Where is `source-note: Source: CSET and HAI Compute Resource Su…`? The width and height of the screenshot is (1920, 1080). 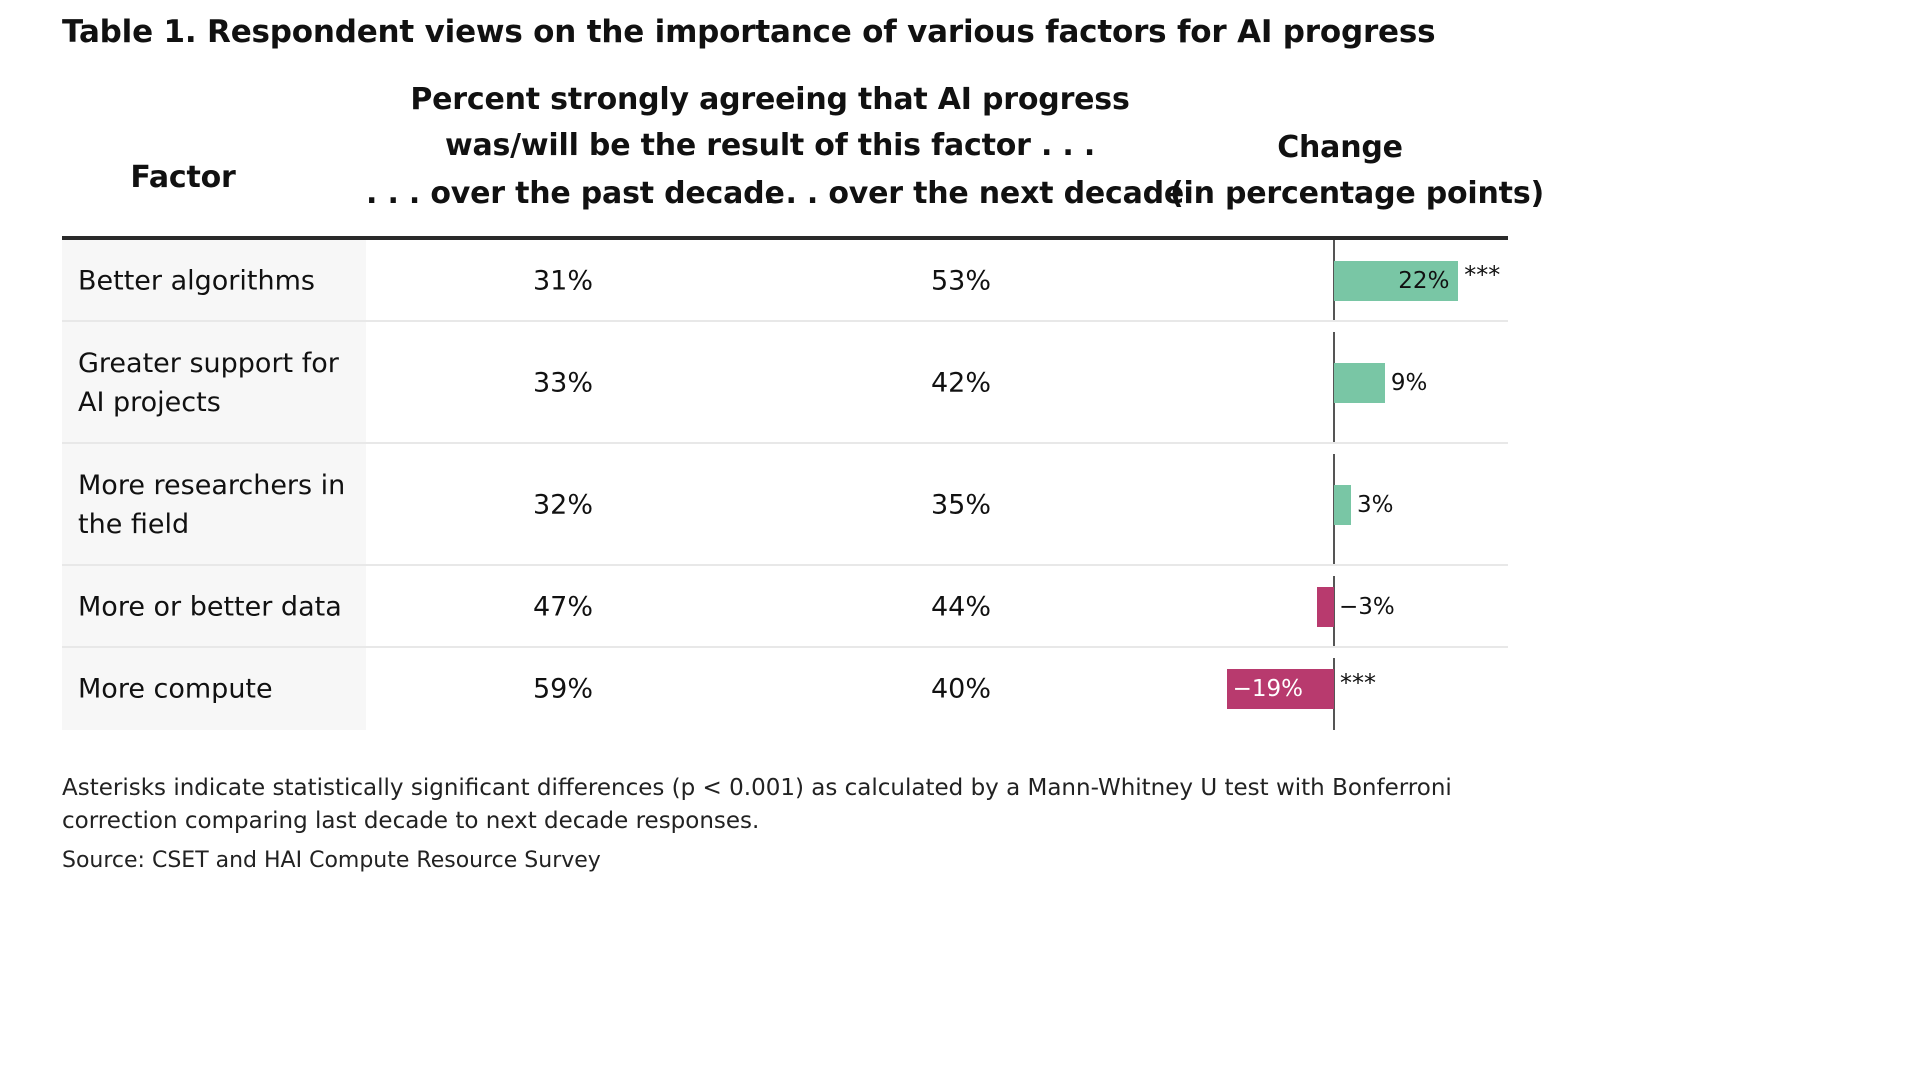
source-note: Source: CSET and HAI Compute Resource Su… is located at coordinates (331, 860).